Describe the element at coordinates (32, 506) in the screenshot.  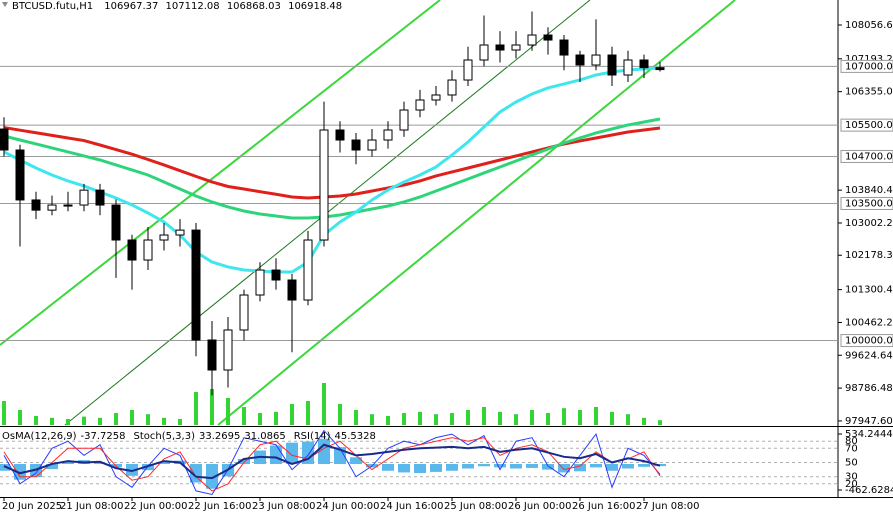
I see `x-tick-label: 20 Jun 2025` at that location.